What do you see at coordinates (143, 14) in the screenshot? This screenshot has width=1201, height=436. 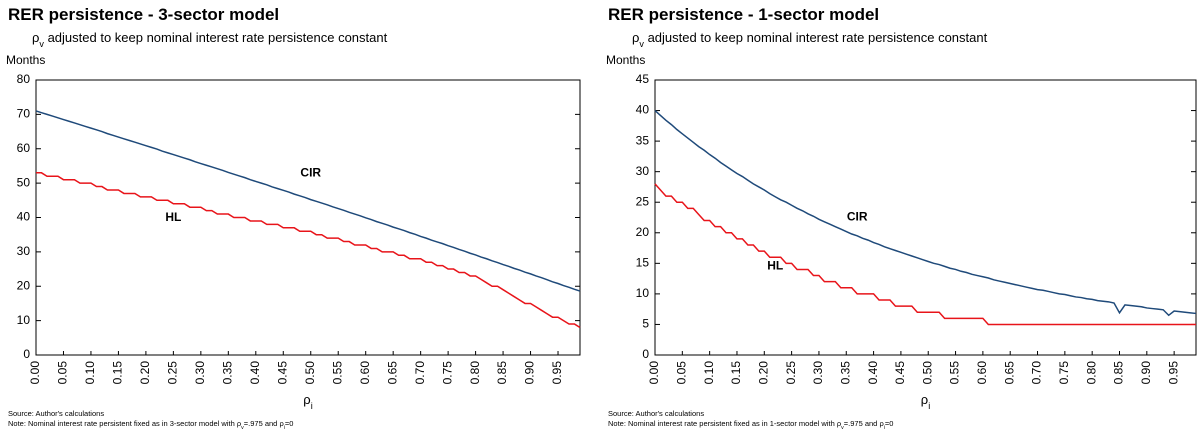 I see `chart-title: RER persistence - 3-sector model` at bounding box center [143, 14].